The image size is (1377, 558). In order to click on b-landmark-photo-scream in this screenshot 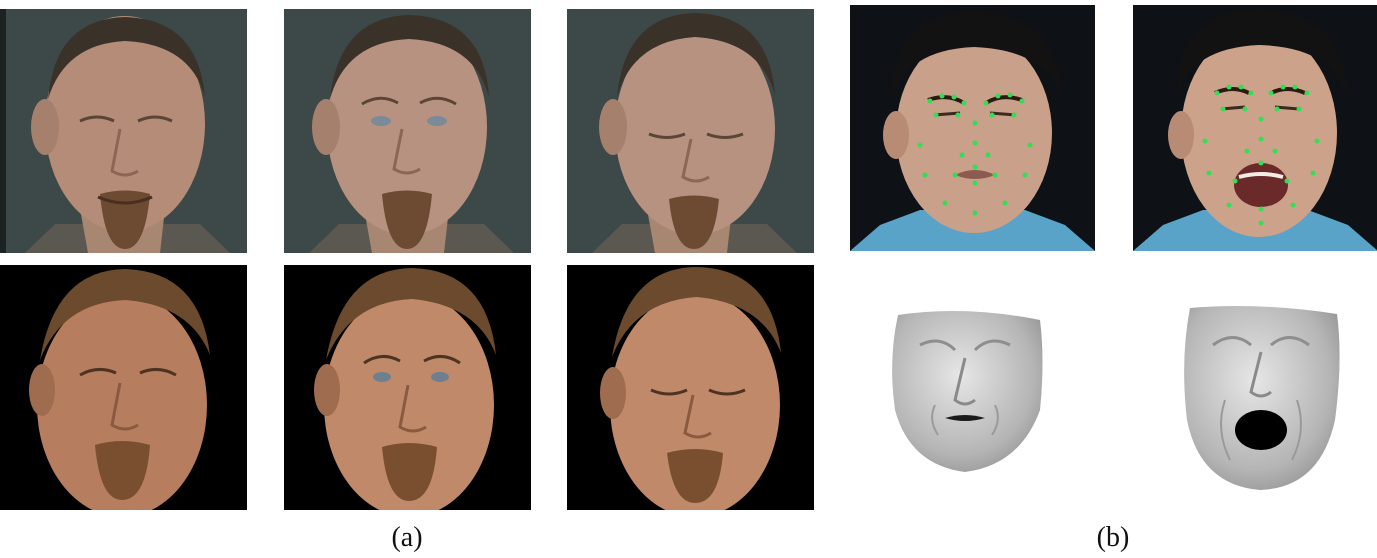, I will do `click(1255, 128)`.